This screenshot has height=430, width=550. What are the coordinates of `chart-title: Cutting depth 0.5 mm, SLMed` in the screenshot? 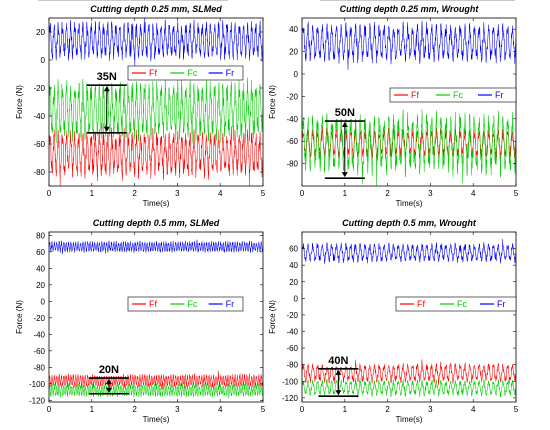 It's located at (156, 223).